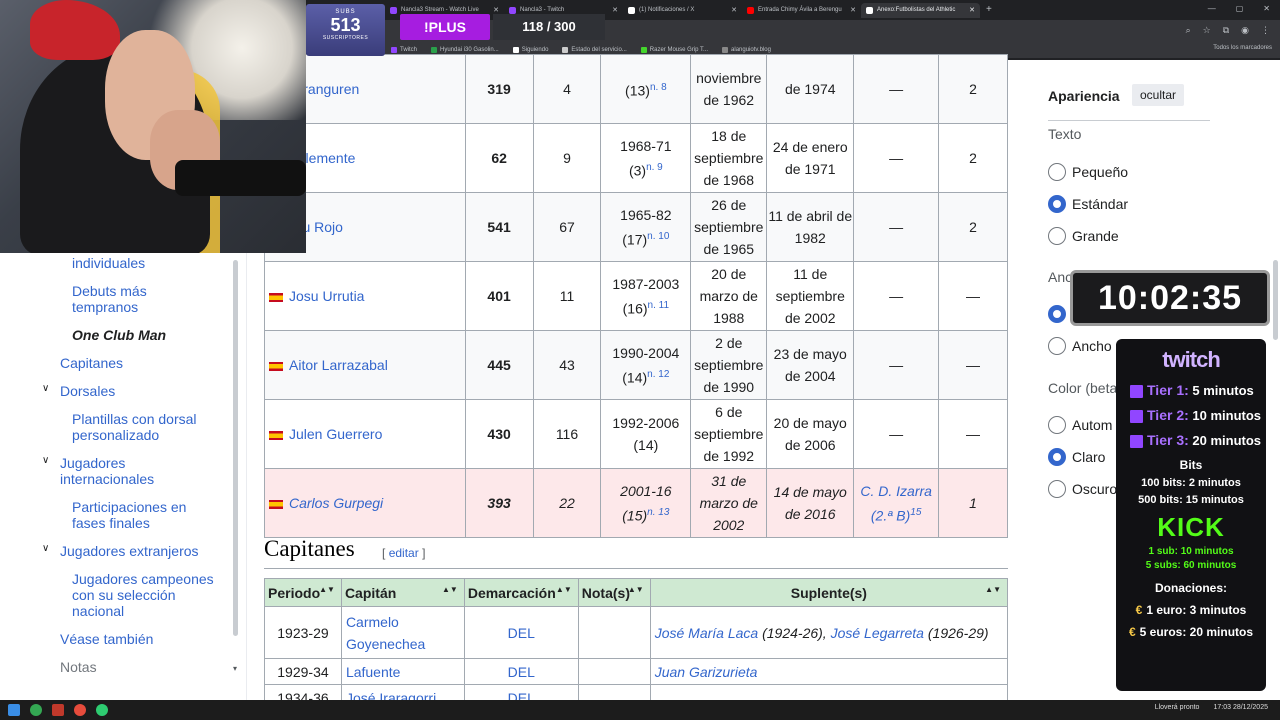 Image resolution: width=1280 pixels, height=720 pixels. Describe the element at coordinates (916, 512) in the screenshot. I see `club-ref: 15` at that location.